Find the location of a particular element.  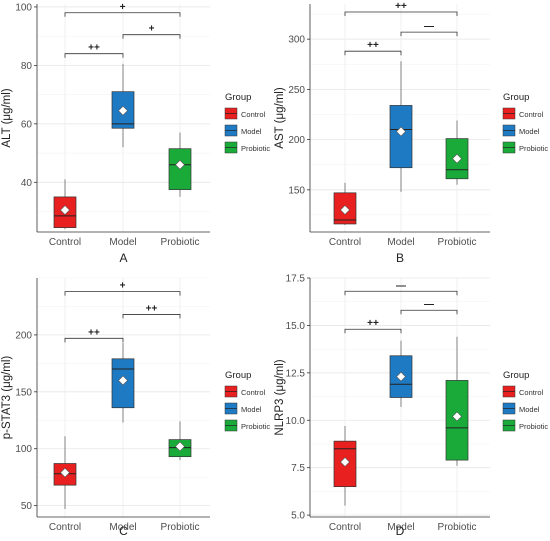

y-tick-label: 80 is located at coordinates (27, 66).